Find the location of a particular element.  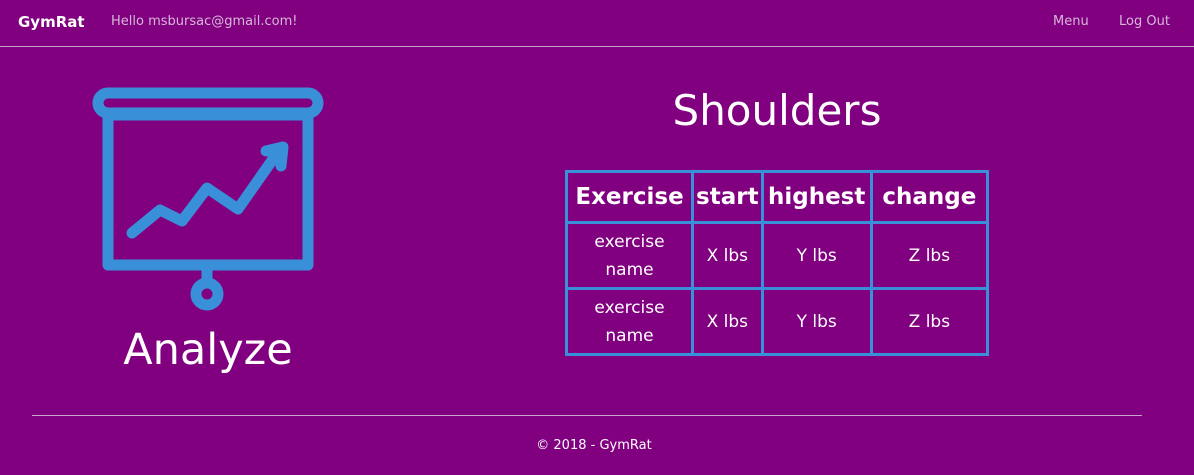

presentation-chart-icon is located at coordinates (208, 199).